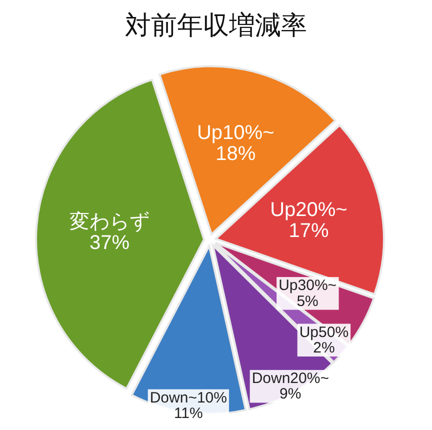 The image size is (432, 430). What do you see at coordinates (236, 154) in the screenshot?
I see `data-label: 18%` at bounding box center [236, 154].